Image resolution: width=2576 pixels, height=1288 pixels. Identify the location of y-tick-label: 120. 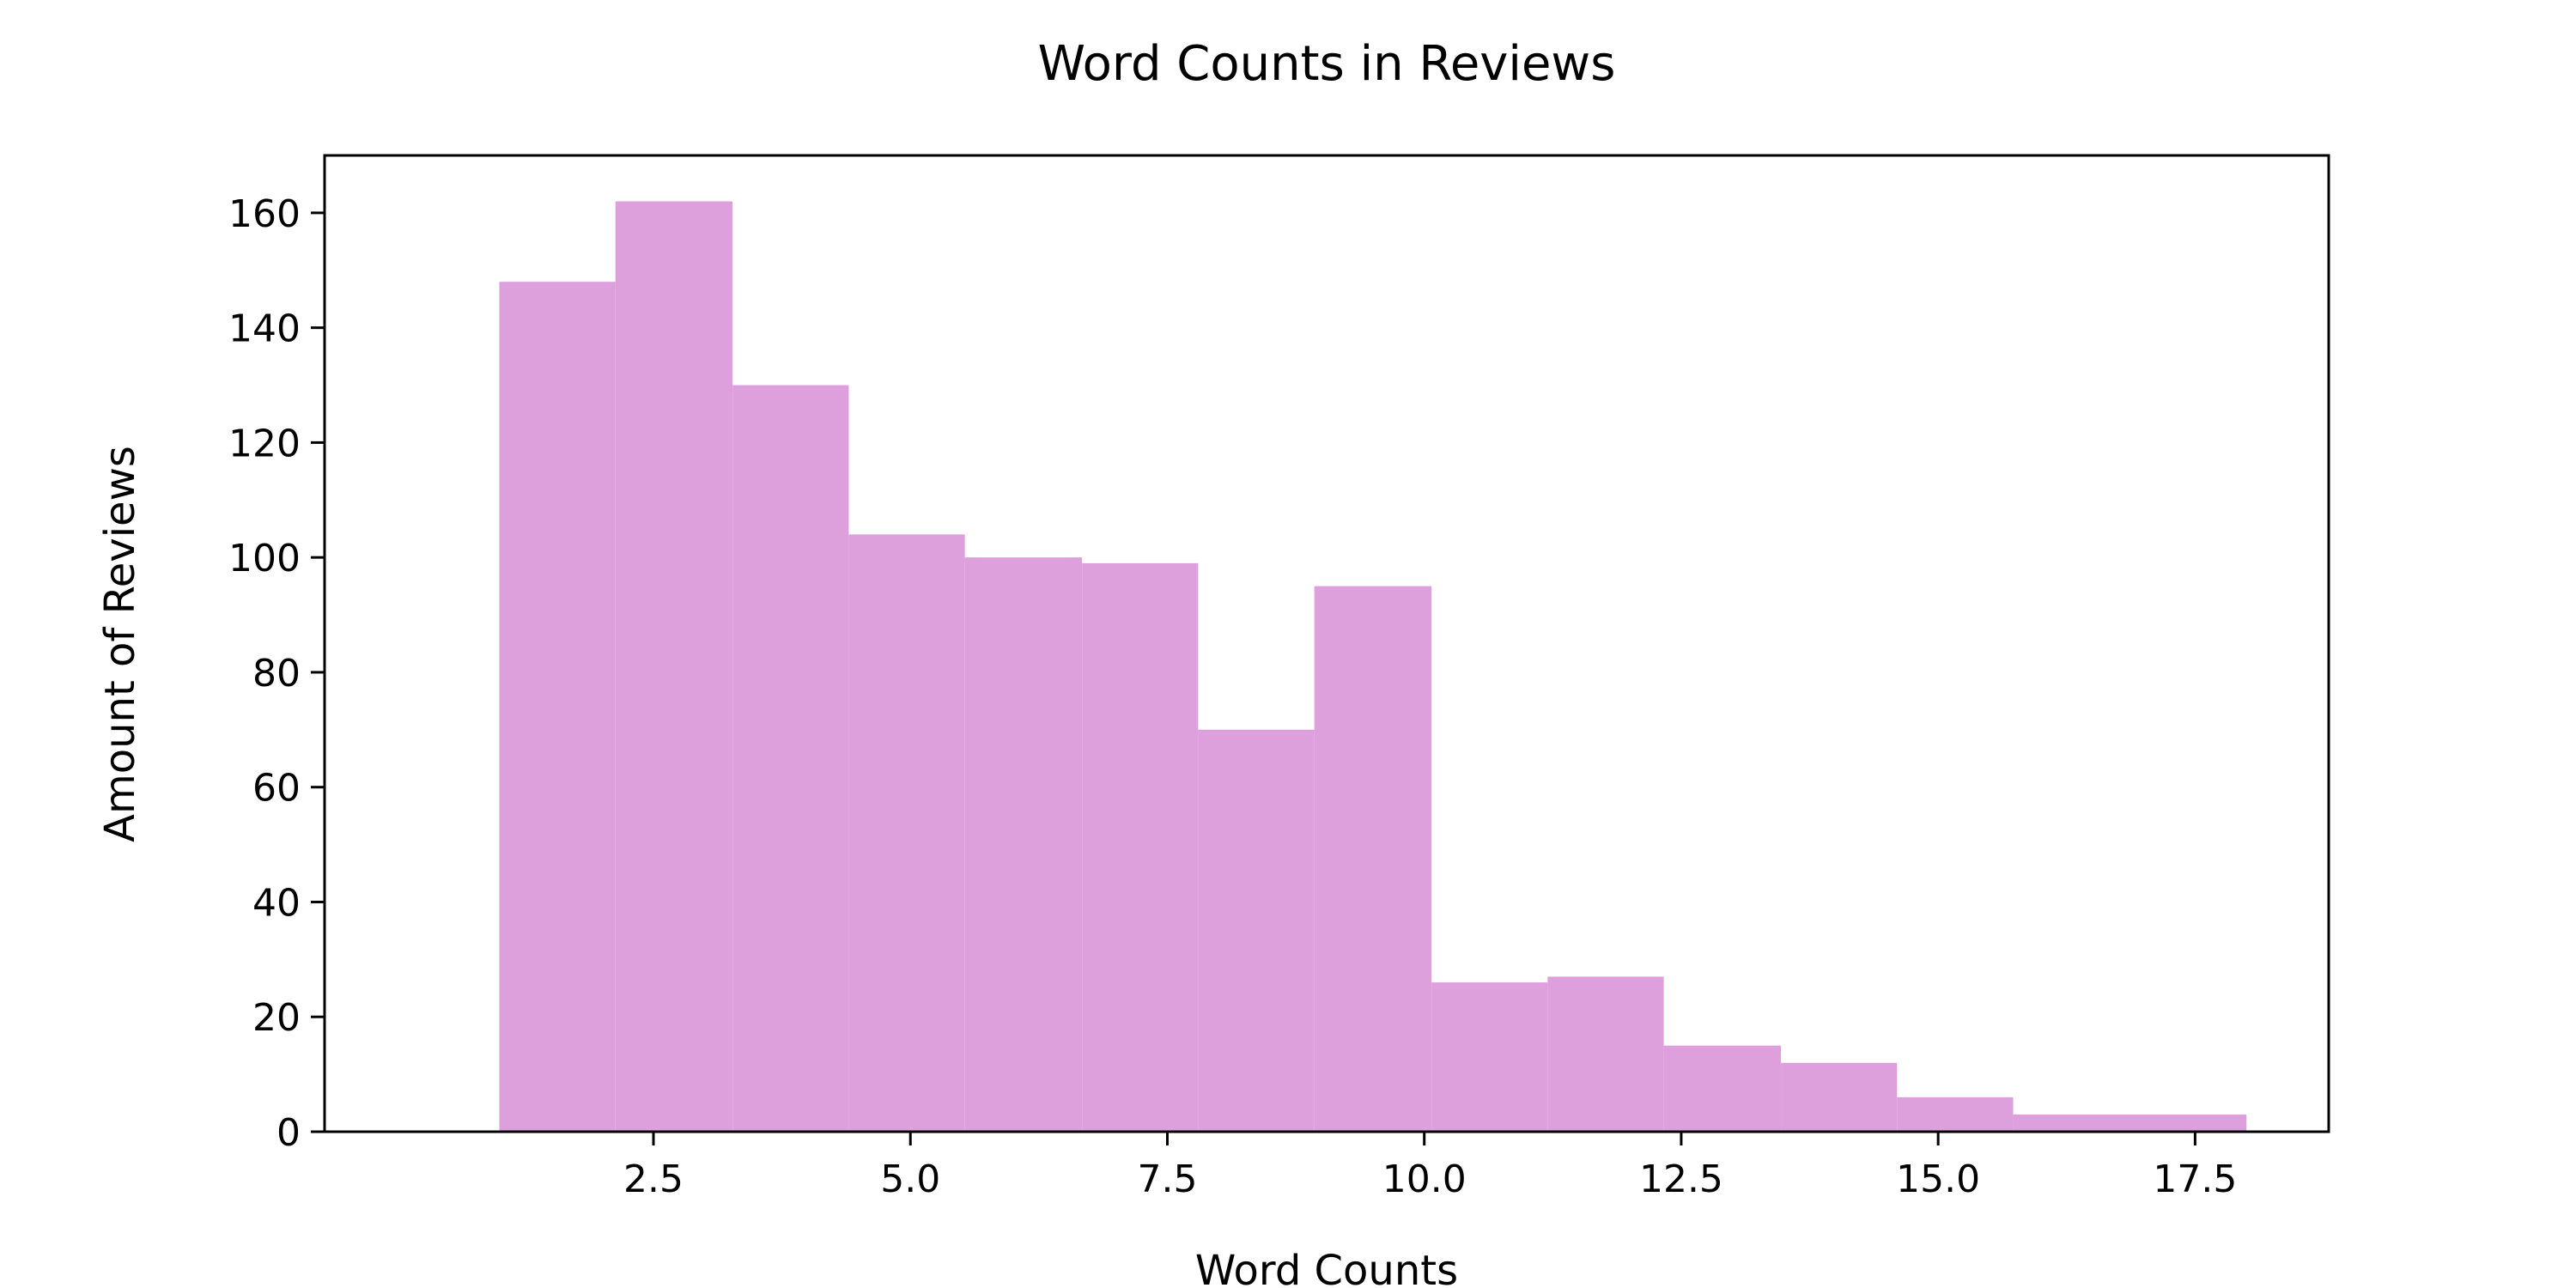
(264, 444).